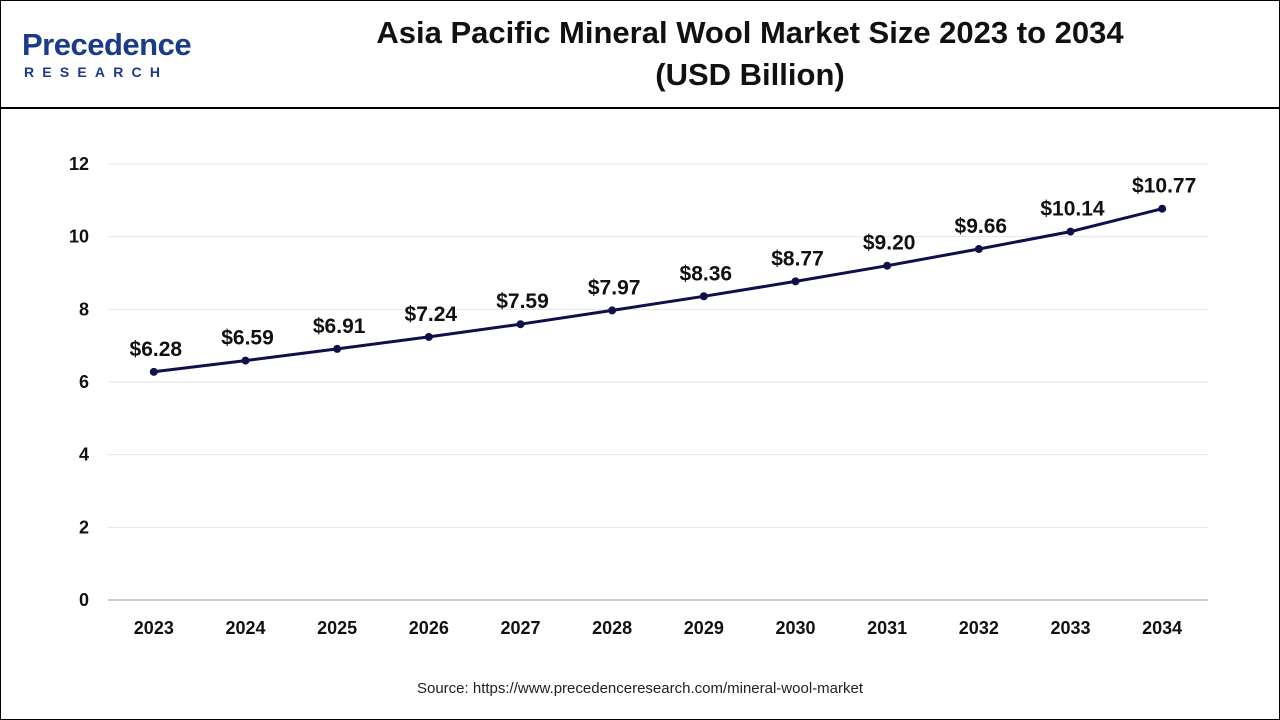 This screenshot has width=1280, height=720. What do you see at coordinates (429, 628) in the screenshot?
I see `x-tick-label: 2026` at bounding box center [429, 628].